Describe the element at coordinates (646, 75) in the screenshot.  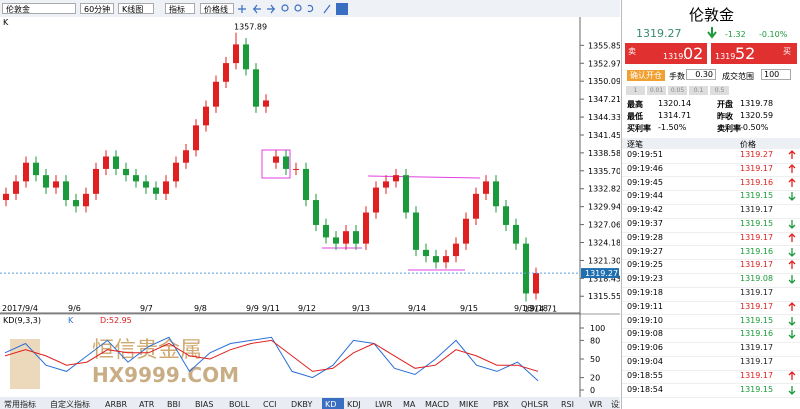
I see `confirm-button: 确认开仓` at that location.